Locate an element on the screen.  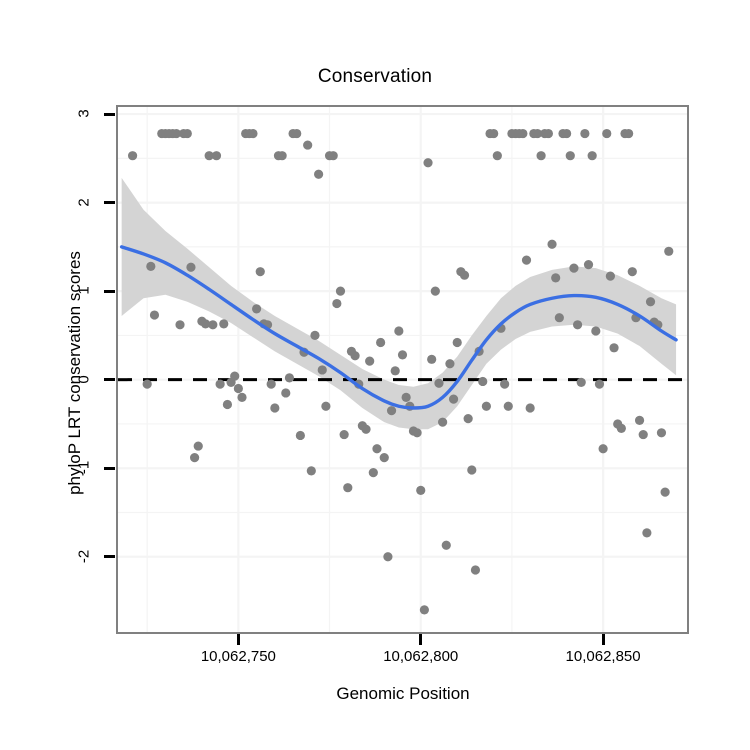
x-tick-label: 10,062,750 is located at coordinates (238, 656).